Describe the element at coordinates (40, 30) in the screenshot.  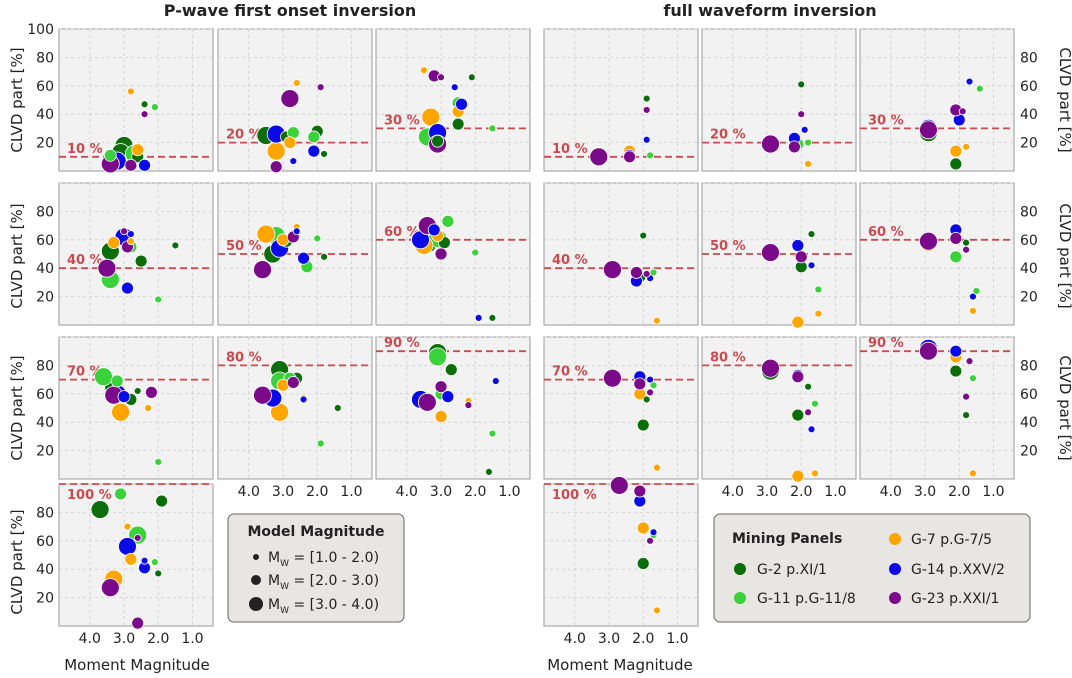
I see `ytick-label: 100` at that location.